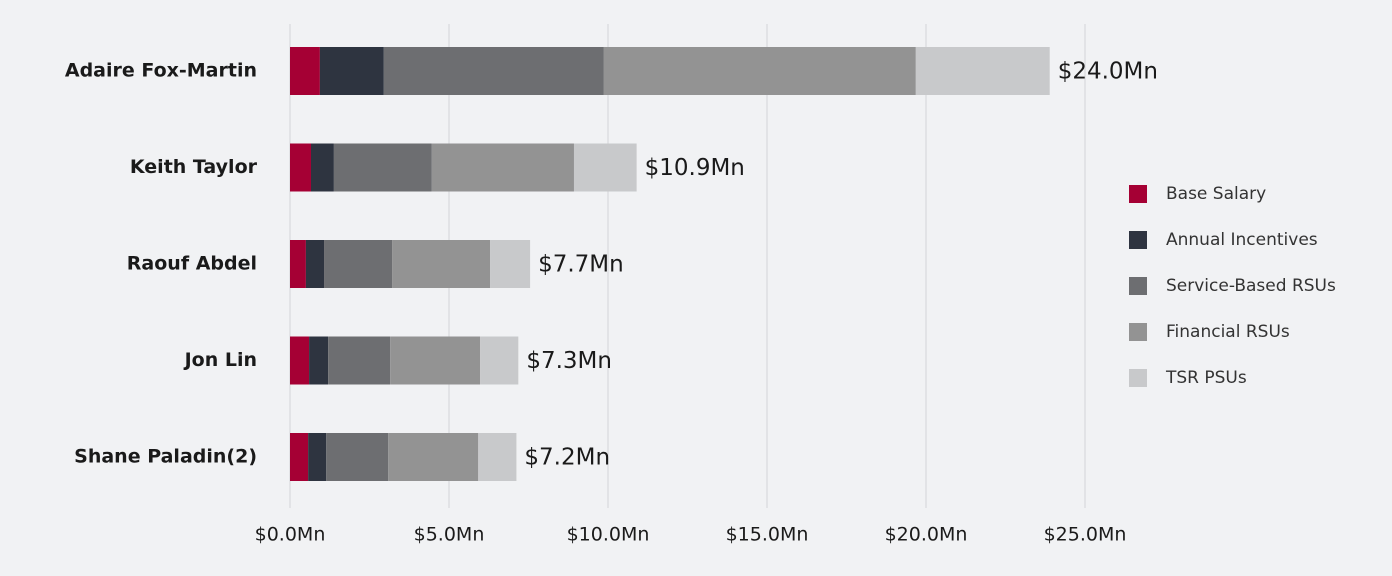 The height and width of the screenshot is (576, 1392). Describe the element at coordinates (192, 264) in the screenshot. I see `category-label: Raouf Abdel` at that location.